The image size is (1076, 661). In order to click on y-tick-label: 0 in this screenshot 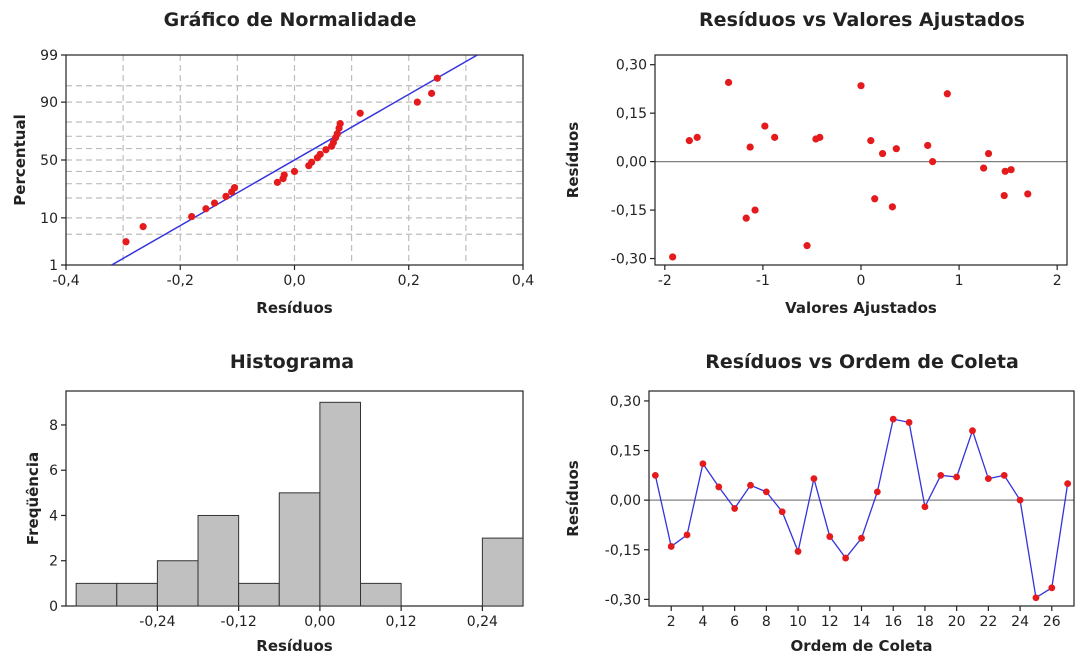, I will do `click(53, 607)`.